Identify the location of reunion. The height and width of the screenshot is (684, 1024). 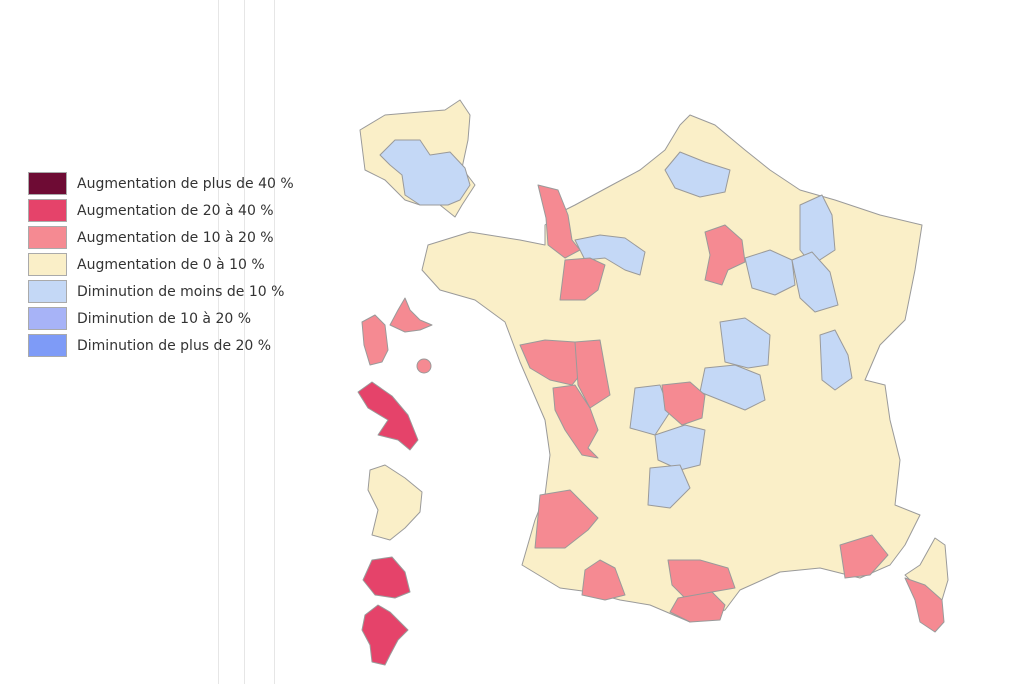
(386, 577).